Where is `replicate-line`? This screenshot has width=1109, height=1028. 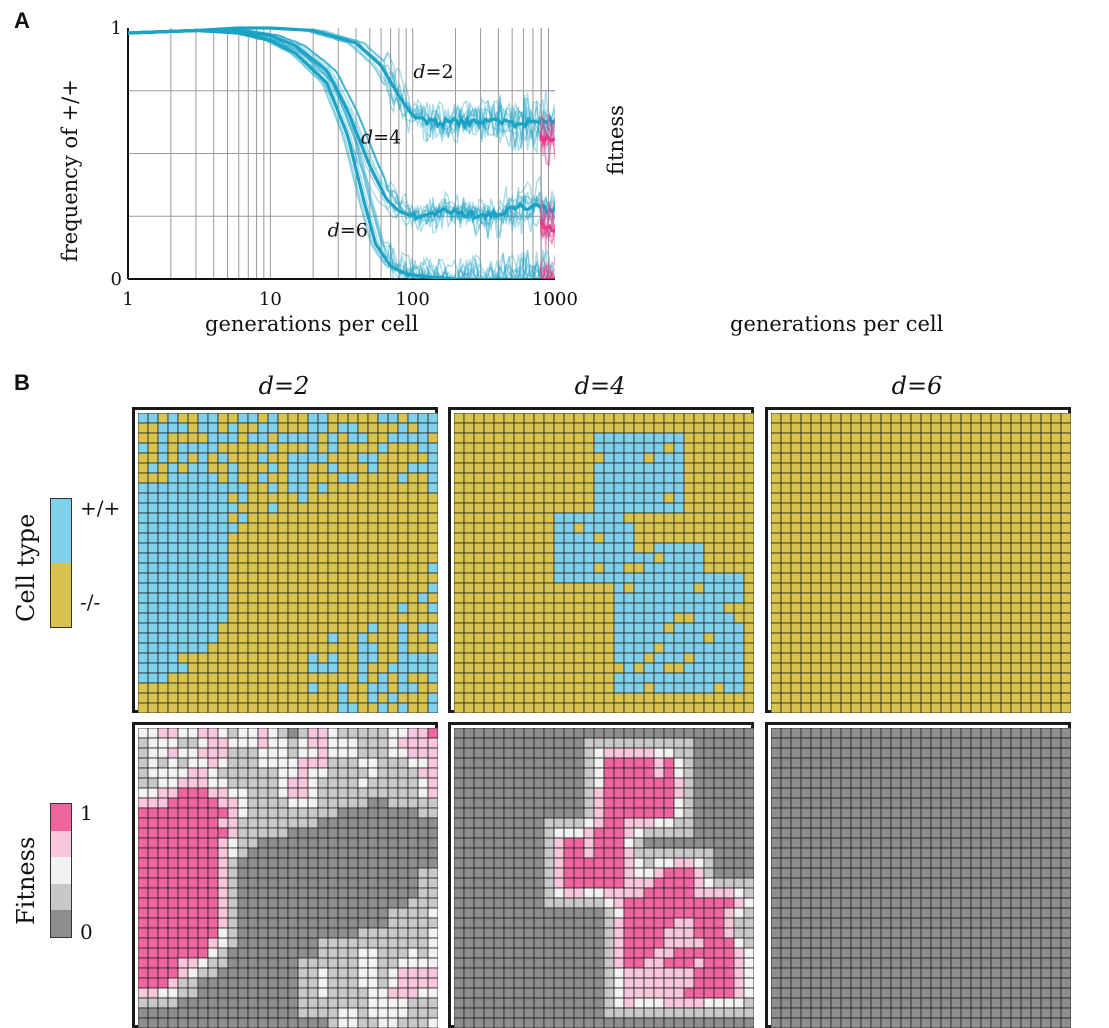 replicate-line is located at coordinates (341, 154).